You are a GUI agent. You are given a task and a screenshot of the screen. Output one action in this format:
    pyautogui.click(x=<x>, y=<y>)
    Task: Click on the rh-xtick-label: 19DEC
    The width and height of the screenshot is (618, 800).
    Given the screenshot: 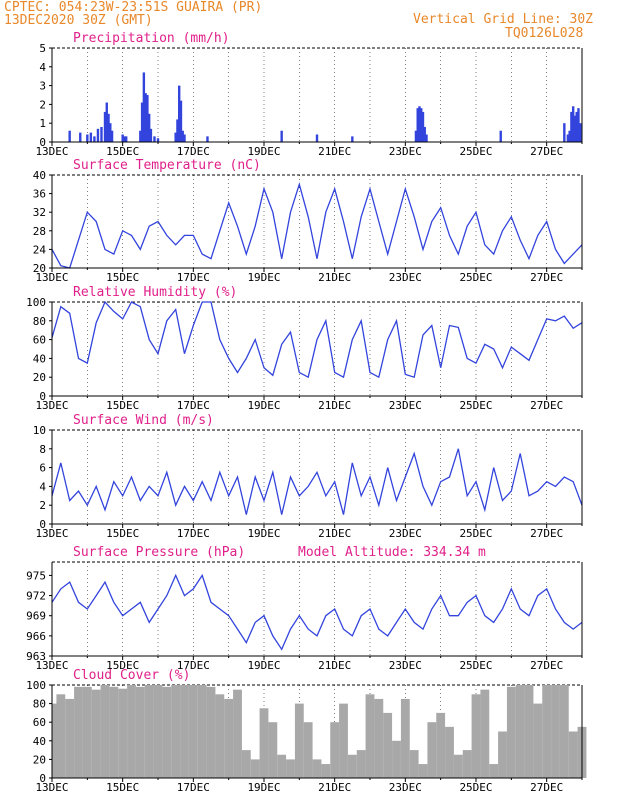 What is the action you would take?
    pyautogui.click(x=263, y=405)
    